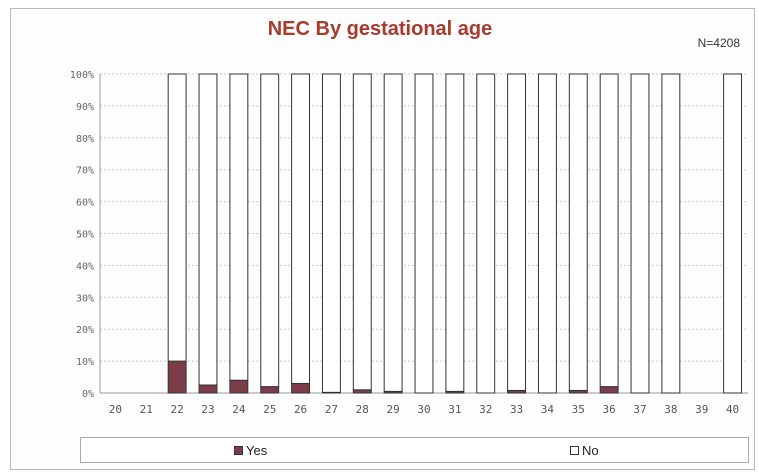  Describe the element at coordinates (88, 394) in the screenshot. I see `y-tick-label: 0%` at that location.